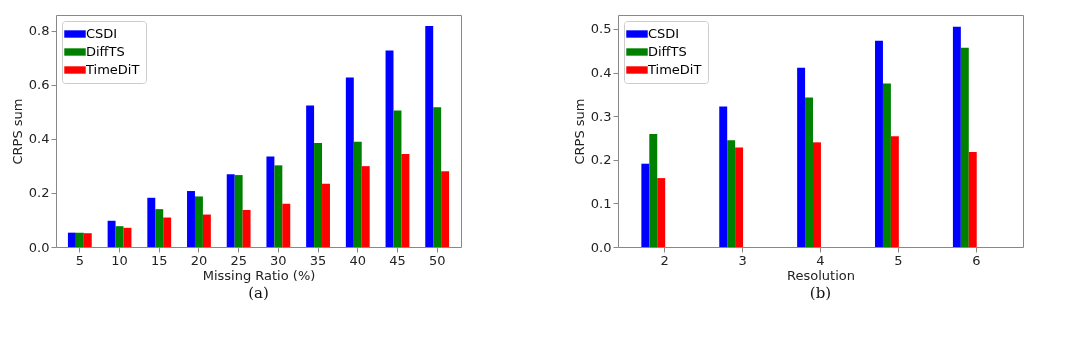 This screenshot has width=1080, height=343. Describe the element at coordinates (664, 260) in the screenshot. I see `x-tick-label: 2` at that location.